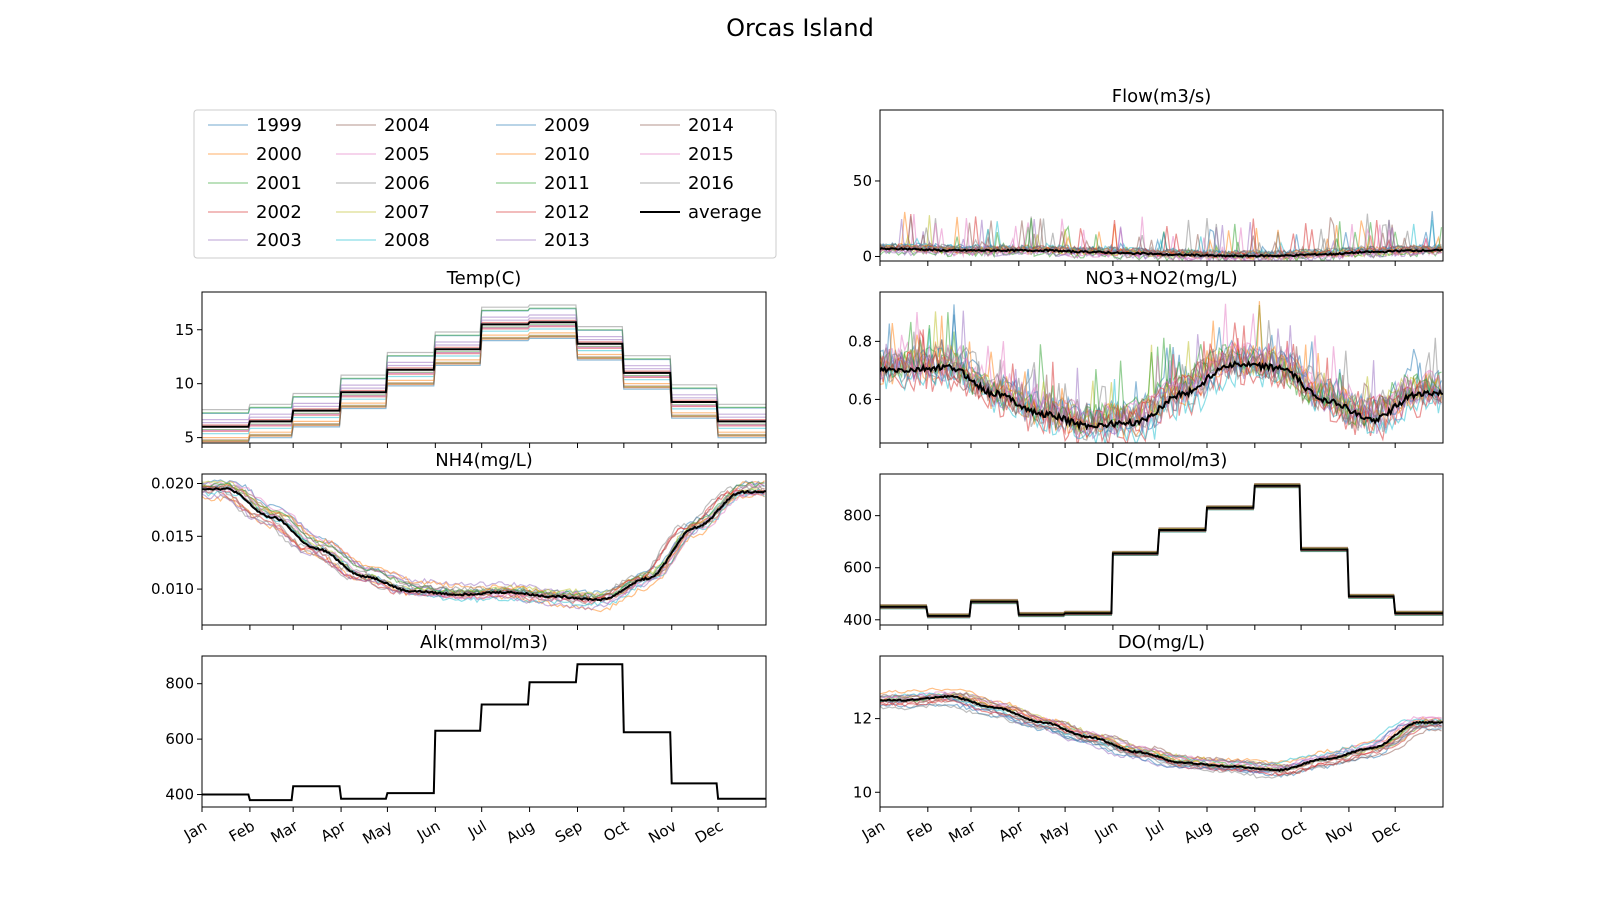  I want to click on x-tick-label: May, so click(378, 832).